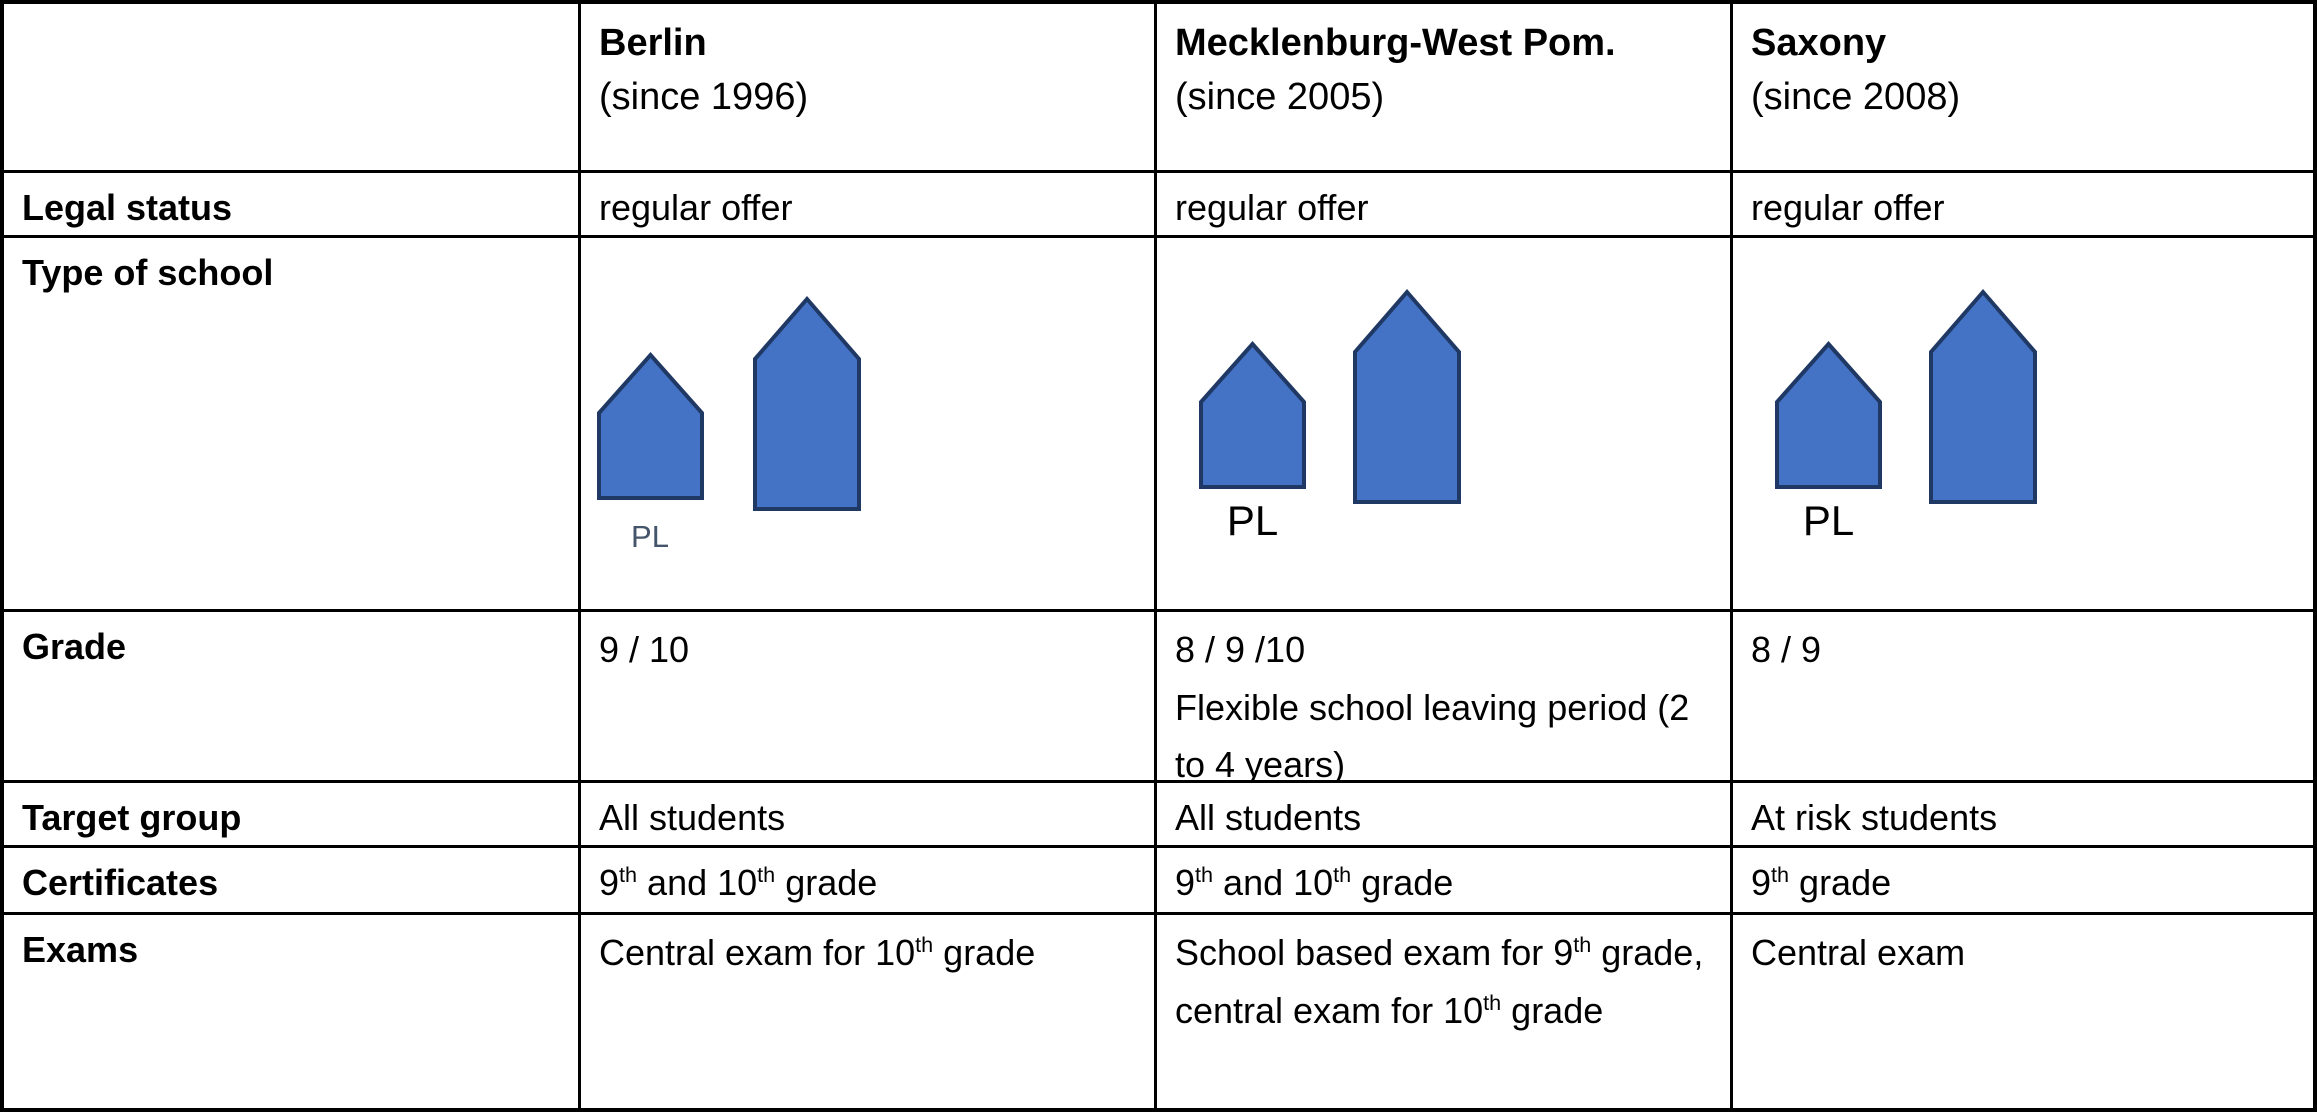  What do you see at coordinates (869, 881) in the screenshot?
I see `cell-certificates-berlin: 9th and 10th grade` at bounding box center [869, 881].